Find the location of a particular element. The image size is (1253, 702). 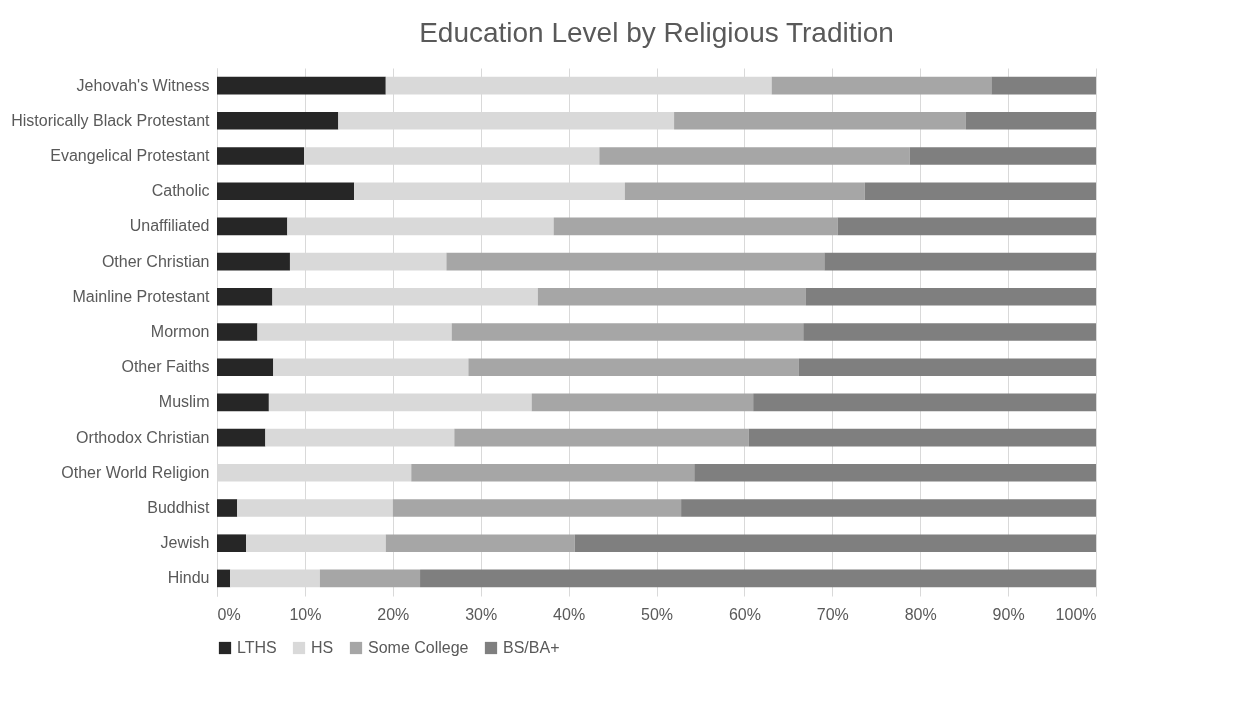

chart-title: Education Level by Religious Tradition is located at coordinates (656, 32).